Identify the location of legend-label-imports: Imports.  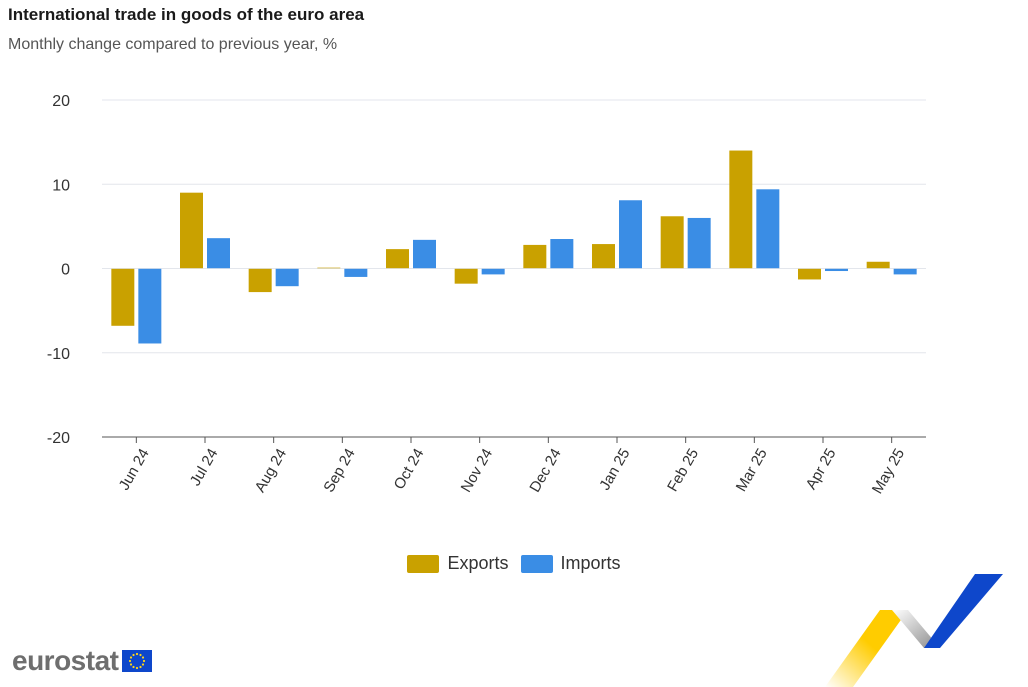
(590, 563).